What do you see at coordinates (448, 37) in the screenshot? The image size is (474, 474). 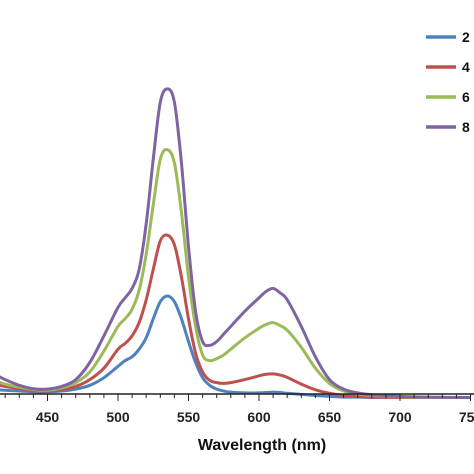 I see `legend-item-2: 2` at bounding box center [448, 37].